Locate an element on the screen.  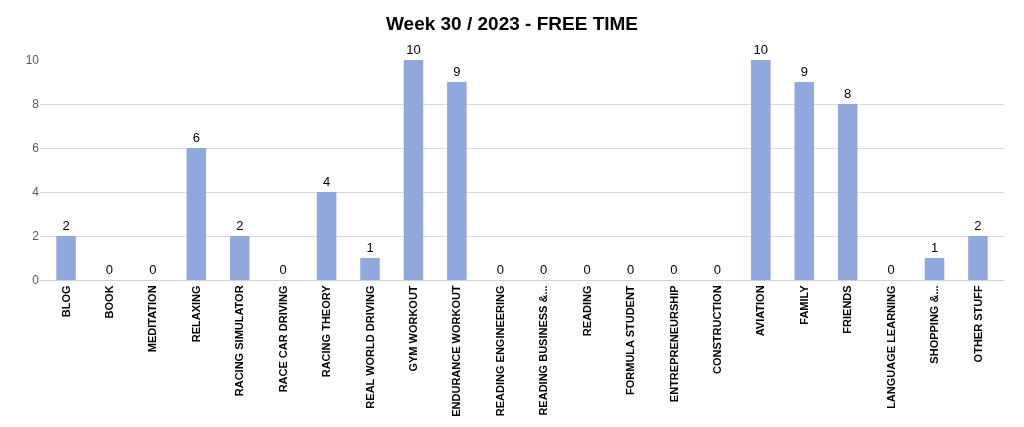
x-tick-label: FORMULA STUDENT is located at coordinates (630, 340).